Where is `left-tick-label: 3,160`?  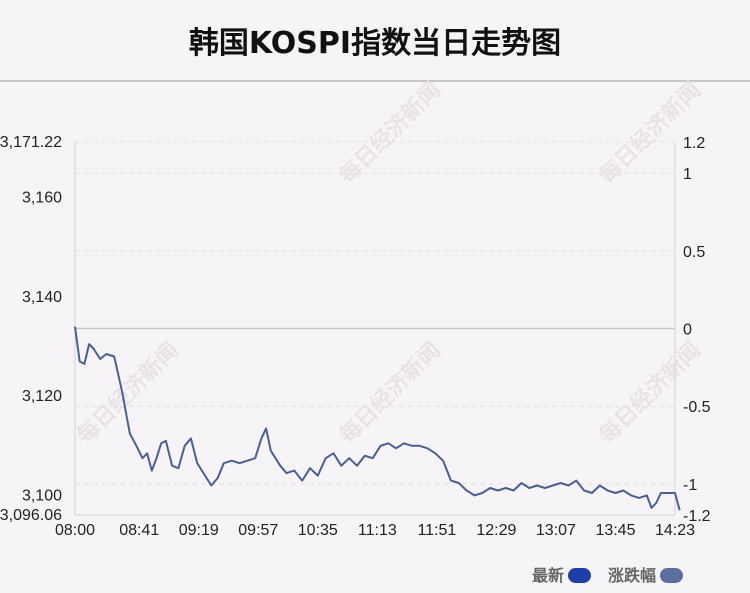
left-tick-label: 3,160 is located at coordinates (42, 198).